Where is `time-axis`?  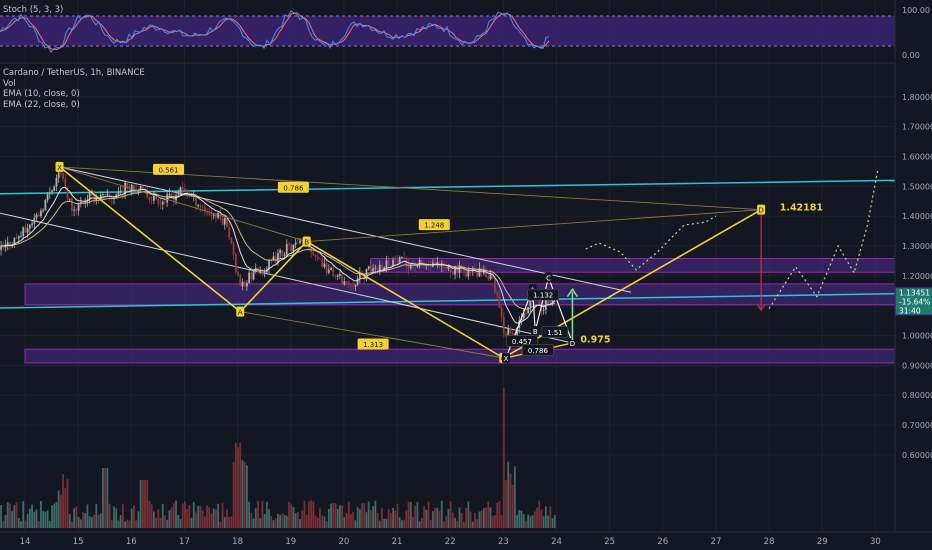
time-axis is located at coordinates (466, 541).